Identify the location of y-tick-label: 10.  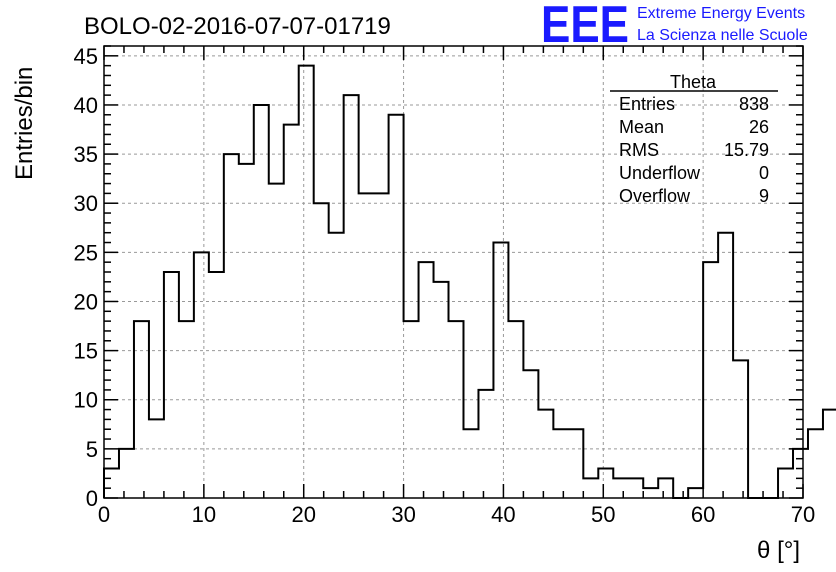
(86, 400).